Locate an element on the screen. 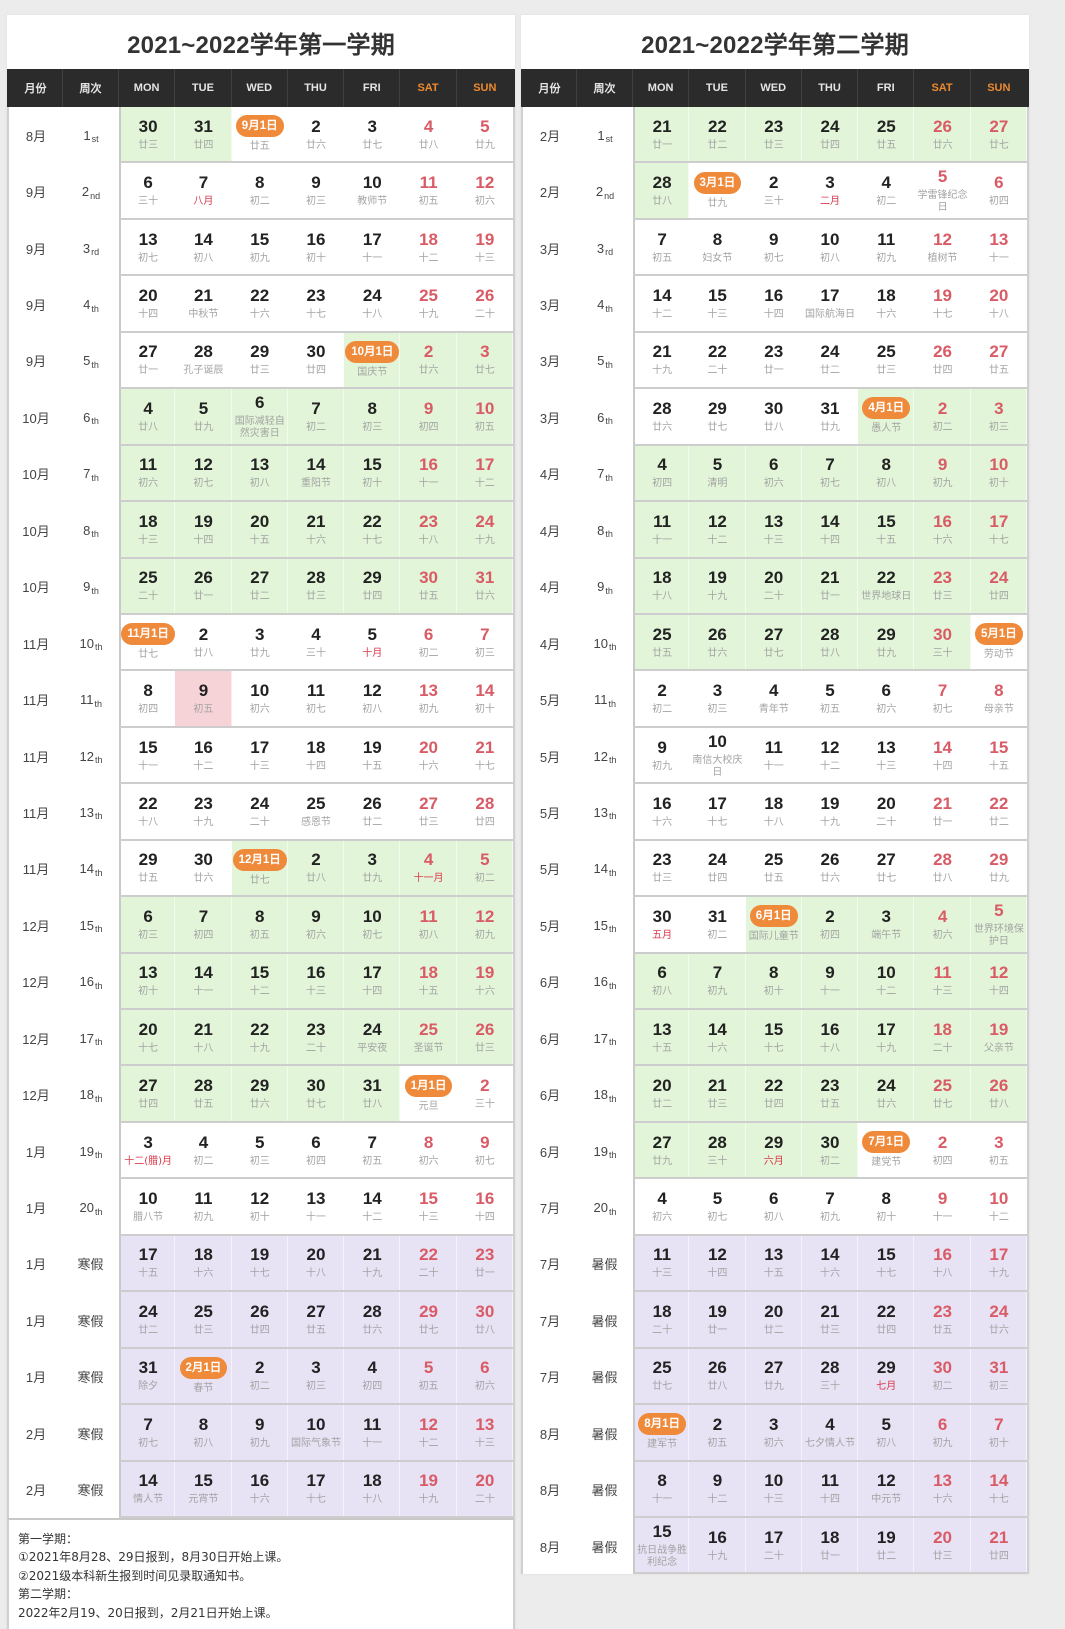  day-cell: 3 初六 is located at coordinates (773, 1433).